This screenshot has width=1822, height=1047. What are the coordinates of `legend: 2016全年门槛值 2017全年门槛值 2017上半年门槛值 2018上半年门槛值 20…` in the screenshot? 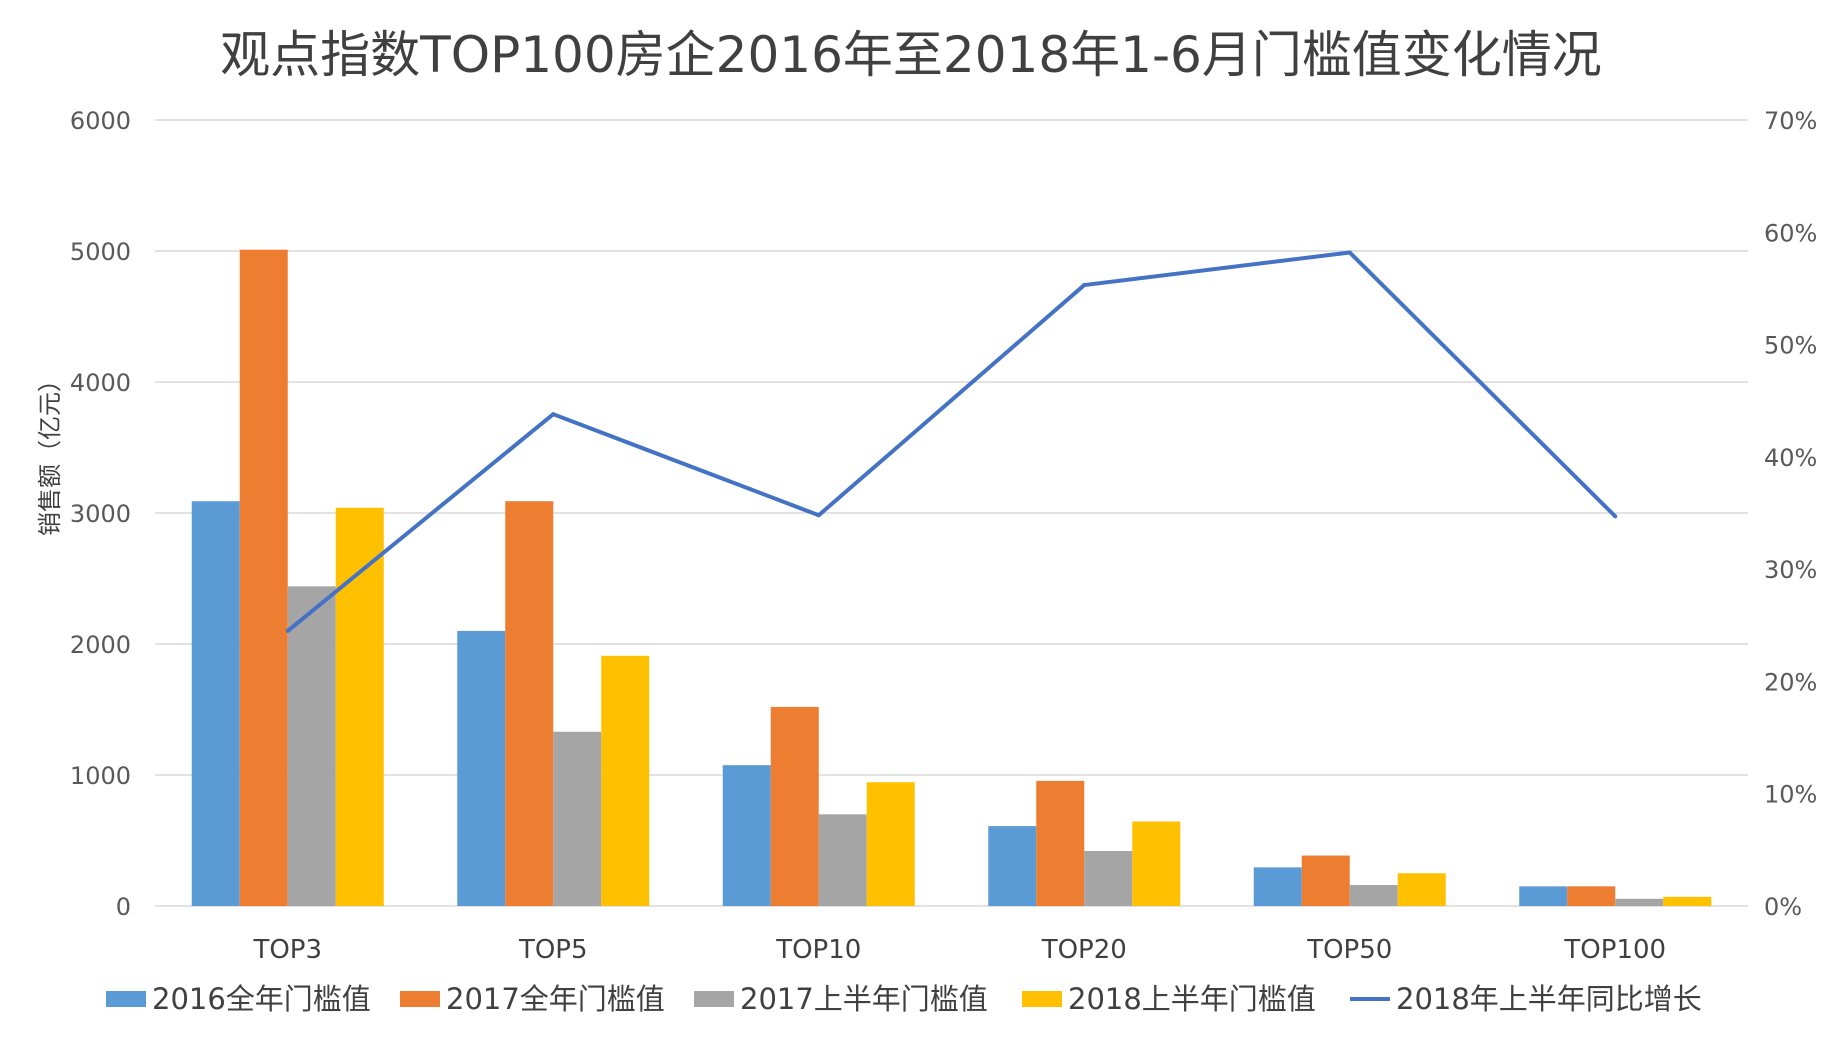 It's located at (904, 999).